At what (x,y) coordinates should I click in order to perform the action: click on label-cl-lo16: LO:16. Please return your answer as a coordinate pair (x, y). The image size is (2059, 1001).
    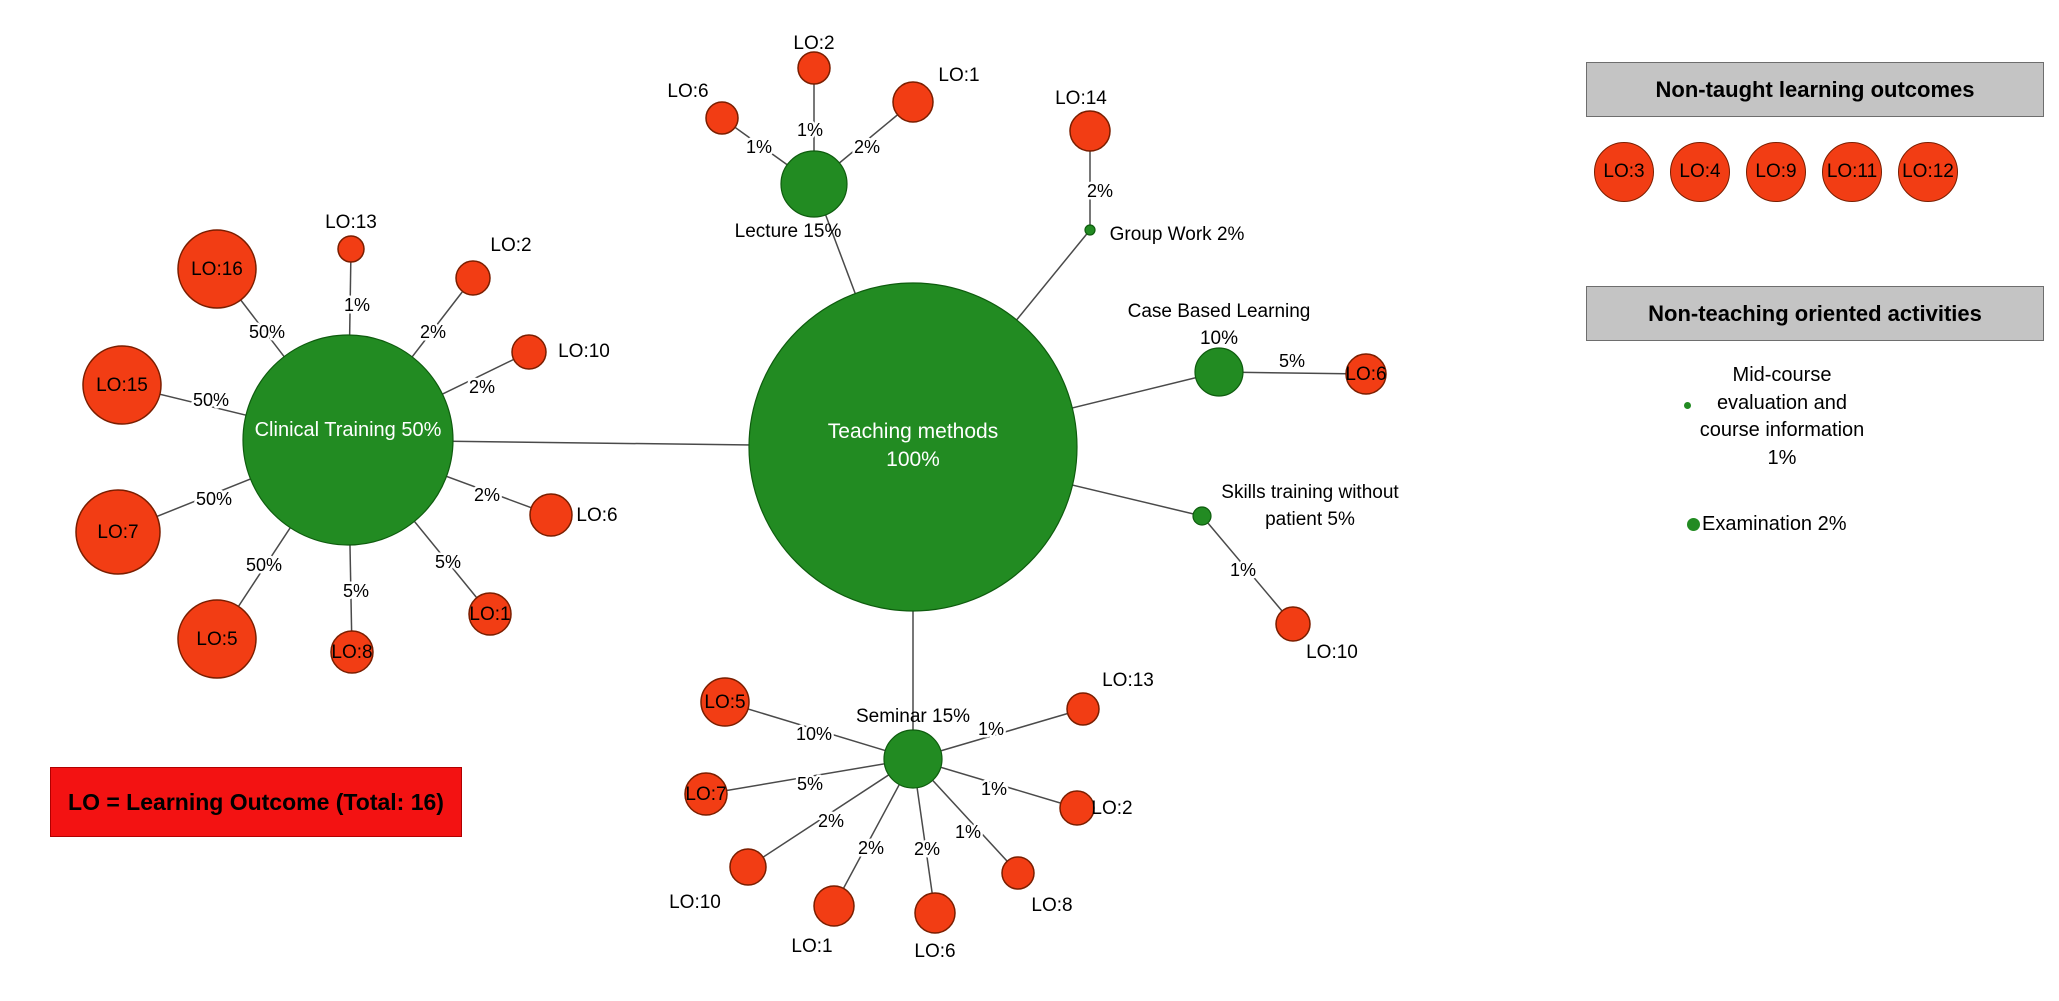
    Looking at the image, I should click on (217, 269).